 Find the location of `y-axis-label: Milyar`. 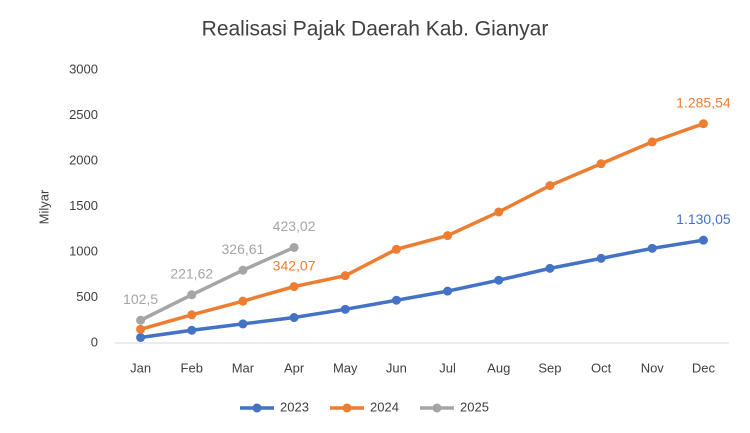

y-axis-label: Milyar is located at coordinates (43, 206).